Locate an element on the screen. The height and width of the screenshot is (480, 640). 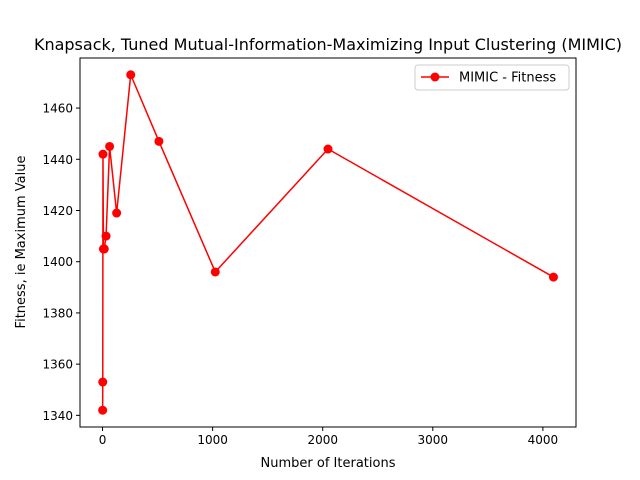
y-tick-label: 1380 is located at coordinates (57, 313).